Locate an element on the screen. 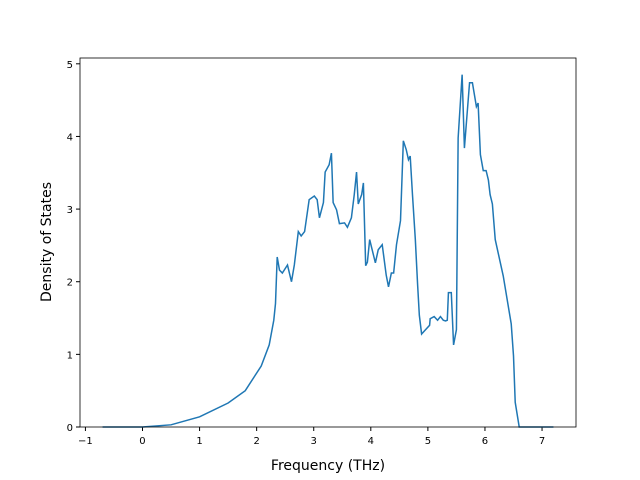  x-tick-label: 0 is located at coordinates (142, 441).